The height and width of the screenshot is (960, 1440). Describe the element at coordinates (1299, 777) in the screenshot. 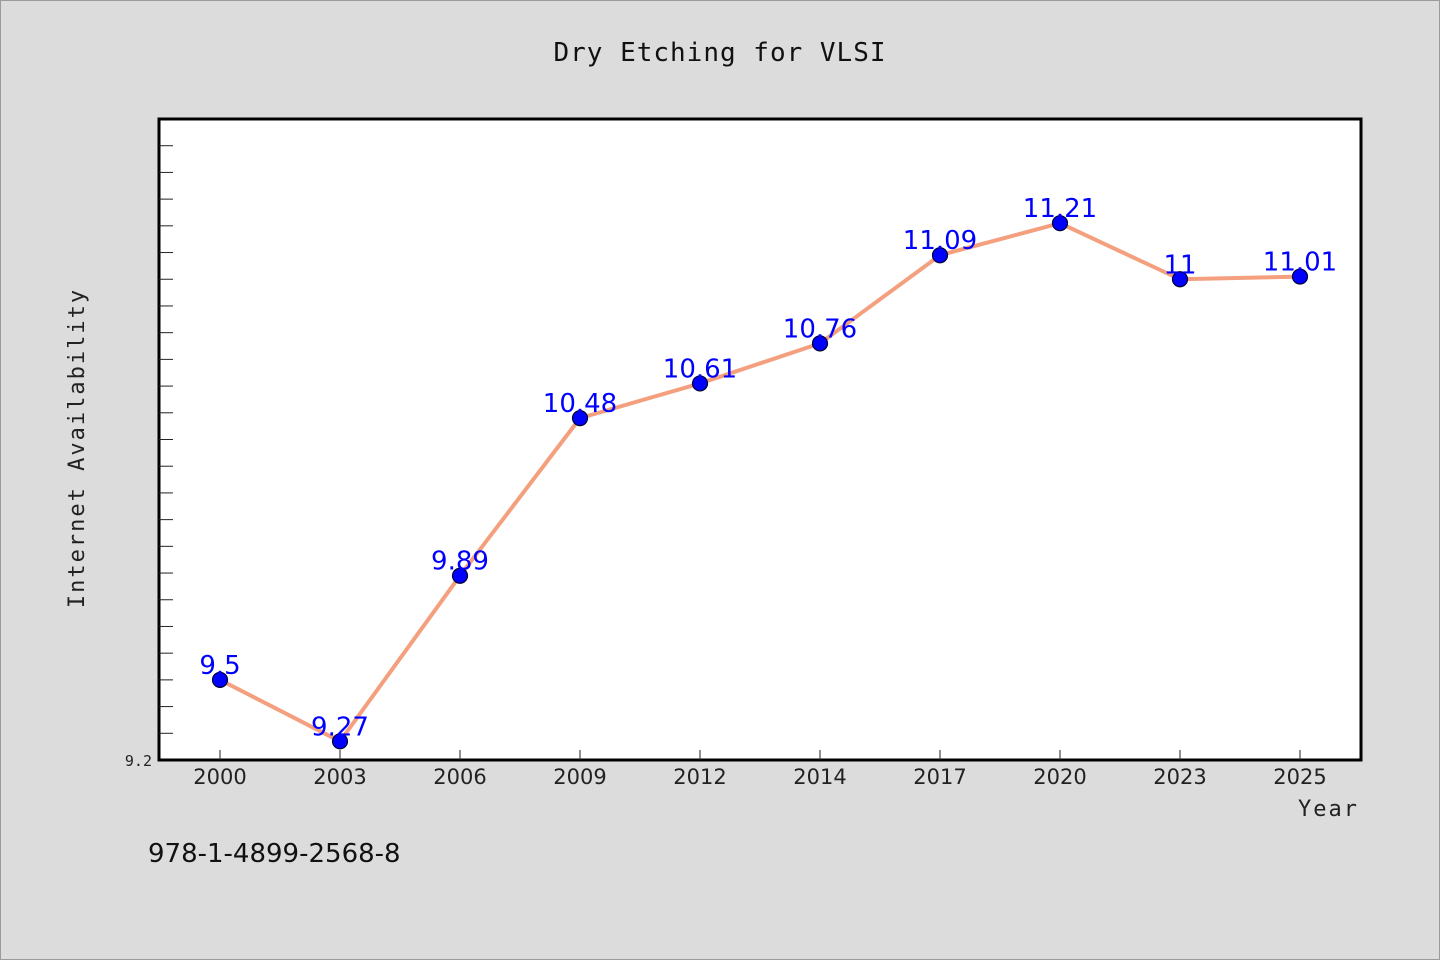

I see `x-tick-label: 2025` at that location.